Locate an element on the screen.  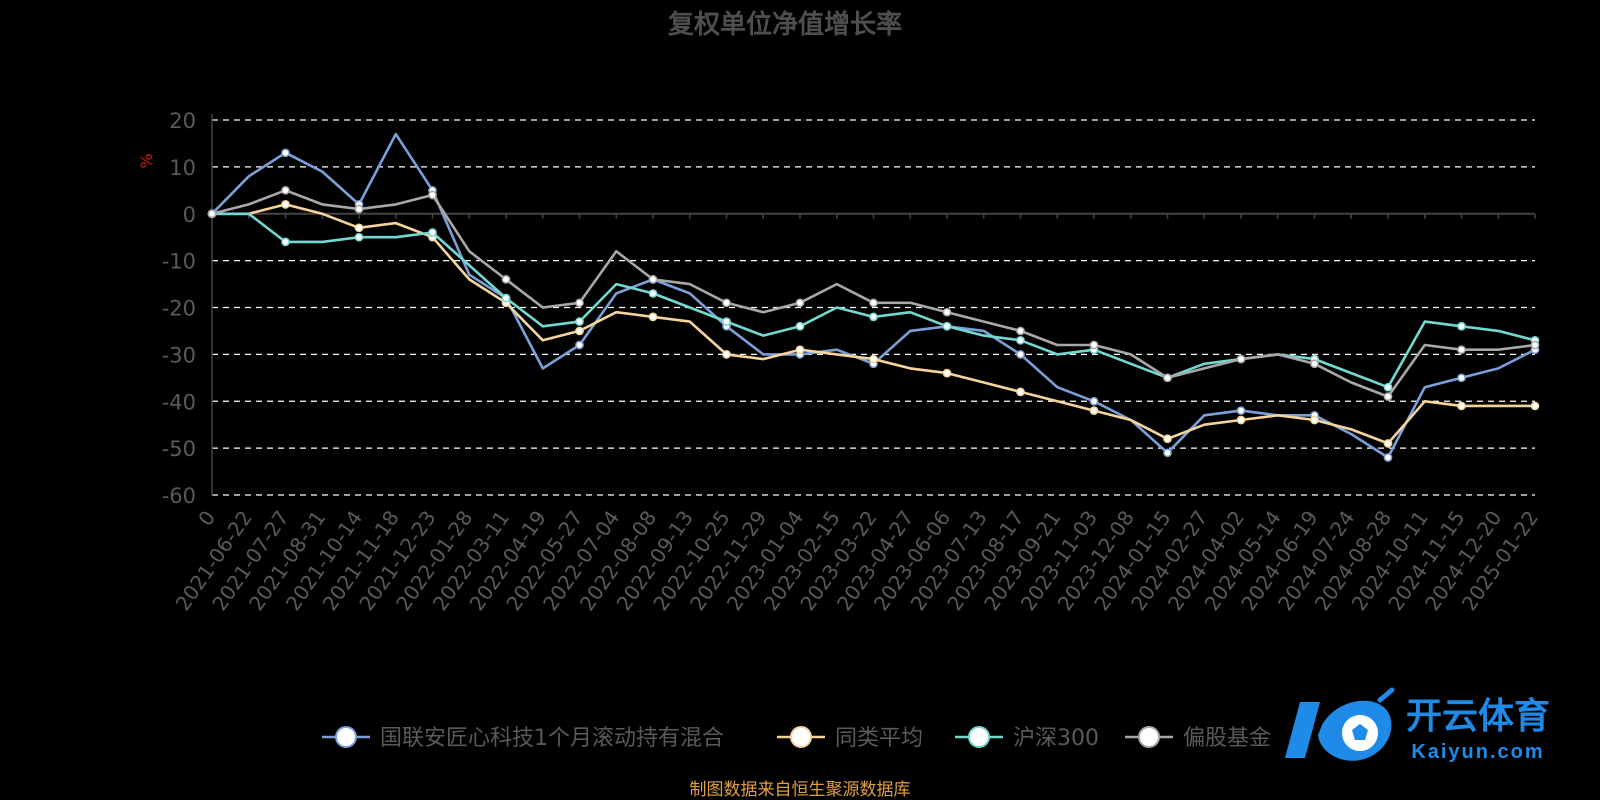
y-tick-label: -60 is located at coordinates (179, 496).